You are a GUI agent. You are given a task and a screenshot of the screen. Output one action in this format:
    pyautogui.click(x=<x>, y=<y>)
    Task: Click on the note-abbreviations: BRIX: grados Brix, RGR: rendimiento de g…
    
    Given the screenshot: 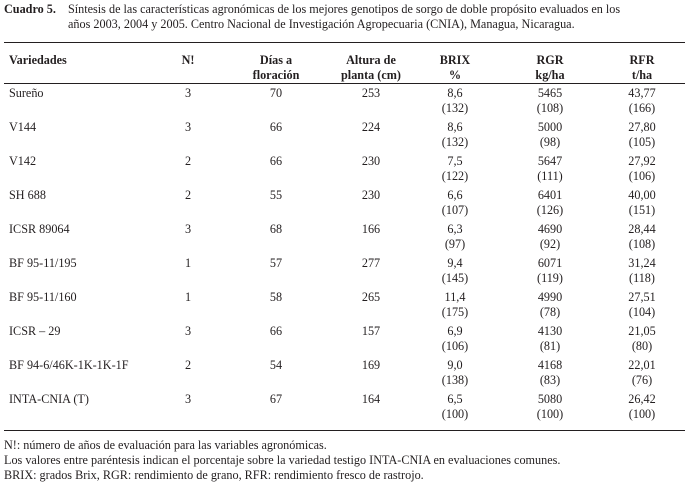 What is the action you would take?
    pyautogui.click(x=214, y=475)
    